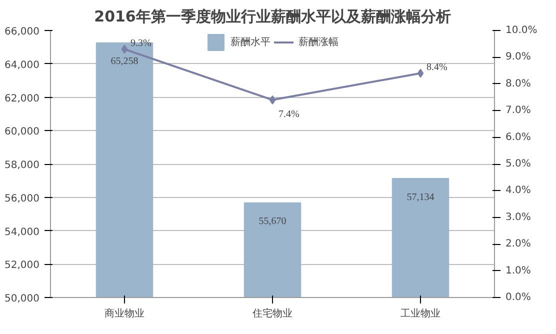 The height and width of the screenshot is (334, 556). Describe the element at coordinates (22, 198) in the screenshot. I see `y-tick-label: 56,000` at that location.